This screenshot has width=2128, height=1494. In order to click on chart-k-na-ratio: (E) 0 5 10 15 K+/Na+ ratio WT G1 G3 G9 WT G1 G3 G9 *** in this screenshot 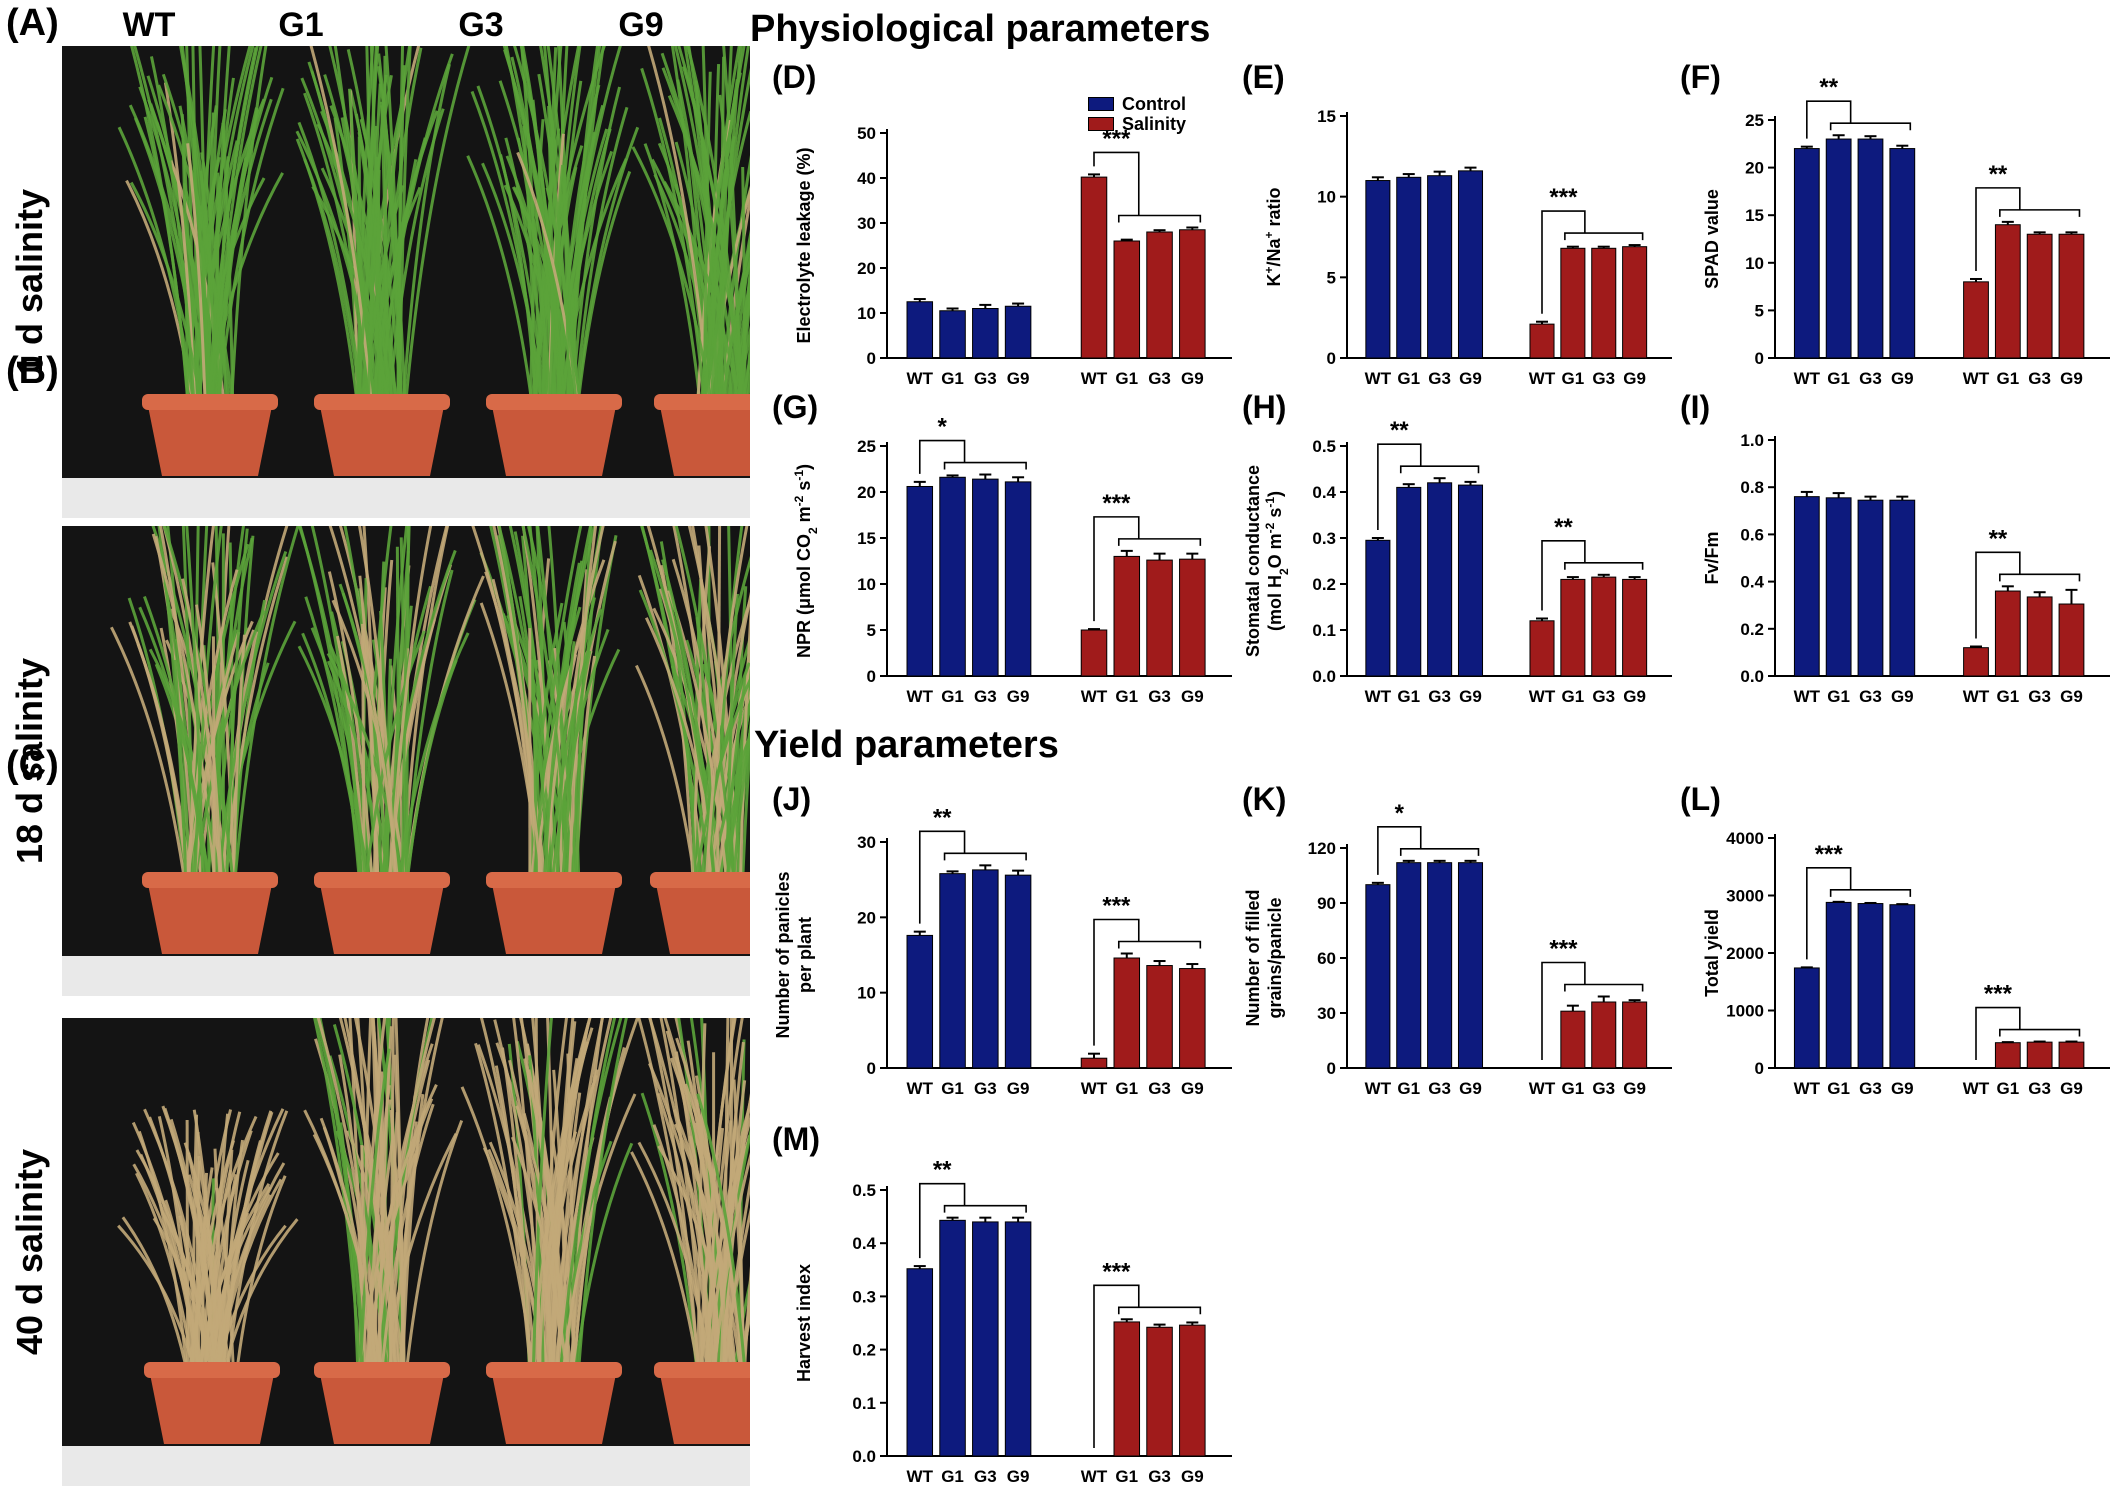, I will do `click(1457, 223)`.